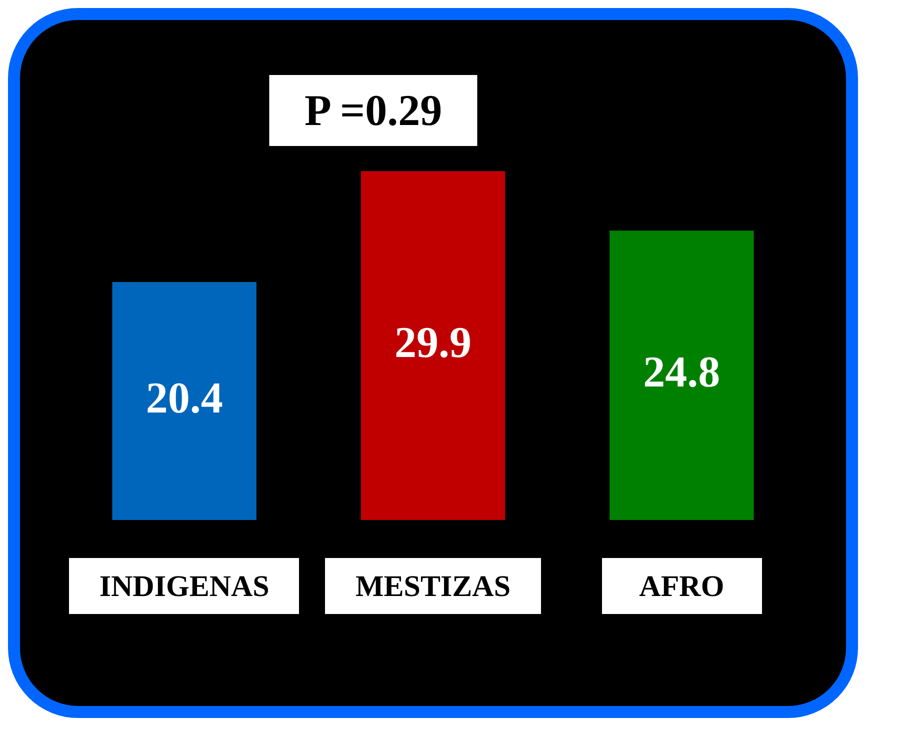 The width and height of the screenshot is (898, 750). Describe the element at coordinates (433, 586) in the screenshot. I see `x-tick-label: MESTIZAS` at that location.